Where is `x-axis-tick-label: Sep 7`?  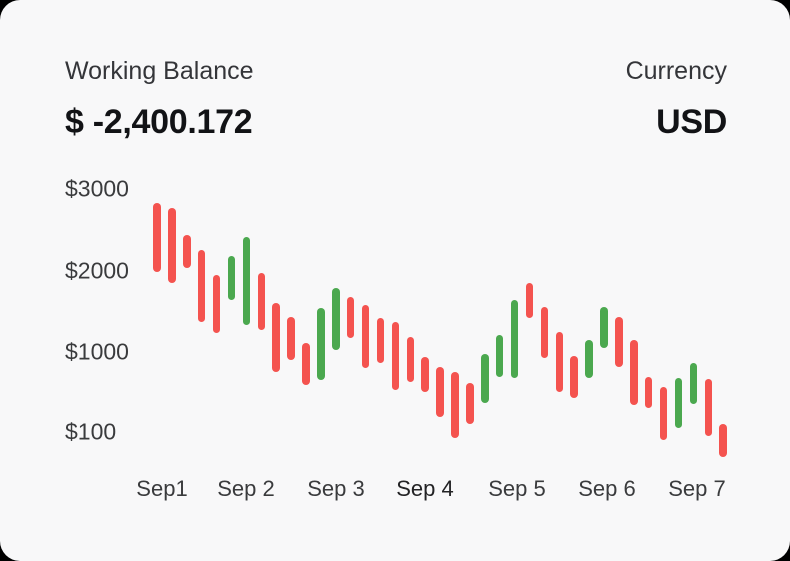 x-axis-tick-label: Sep 7 is located at coordinates (697, 488).